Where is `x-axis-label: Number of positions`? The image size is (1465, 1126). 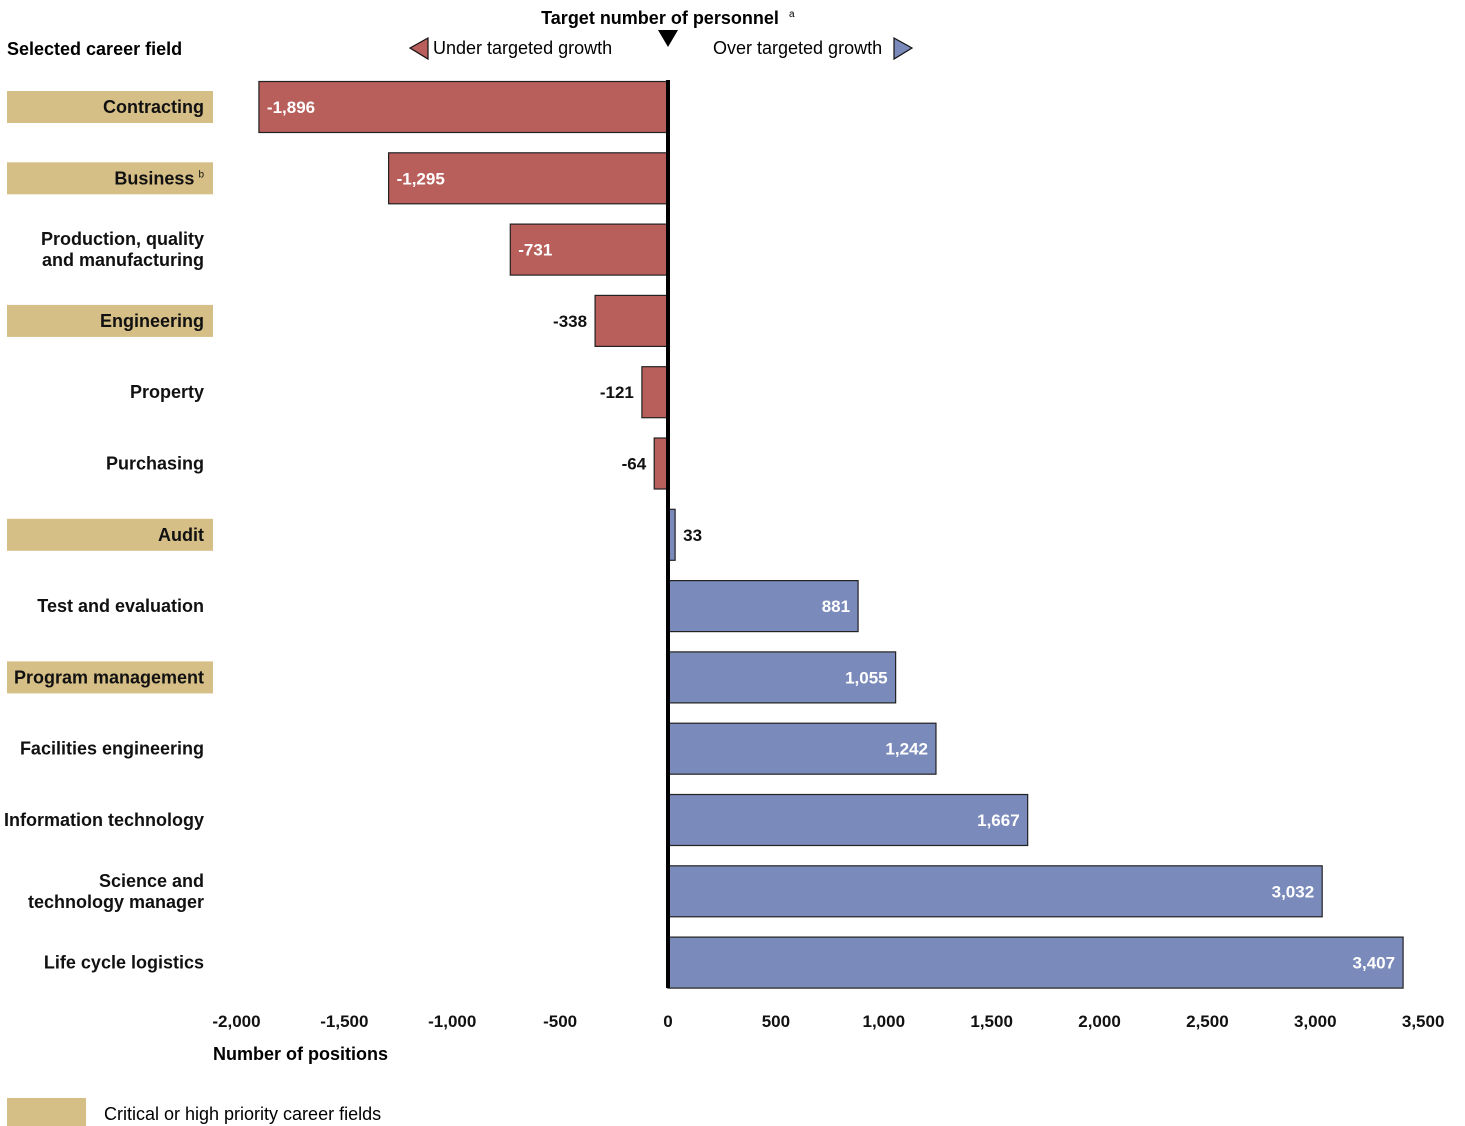
x-axis-label: Number of positions is located at coordinates (300, 1054).